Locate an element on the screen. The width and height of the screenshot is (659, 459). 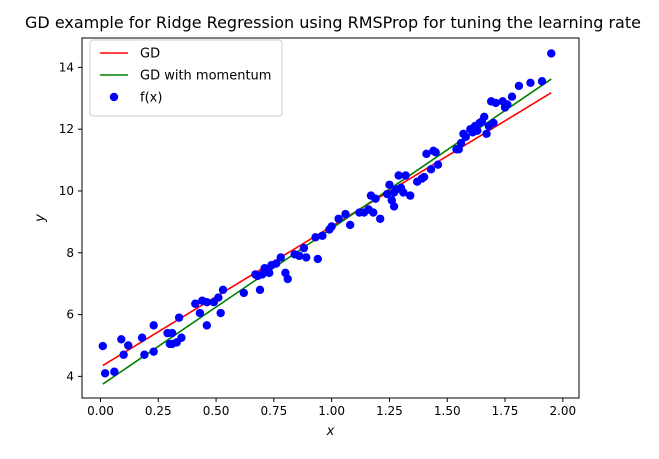
y-tick-label: 6 is located at coordinates (70, 315).